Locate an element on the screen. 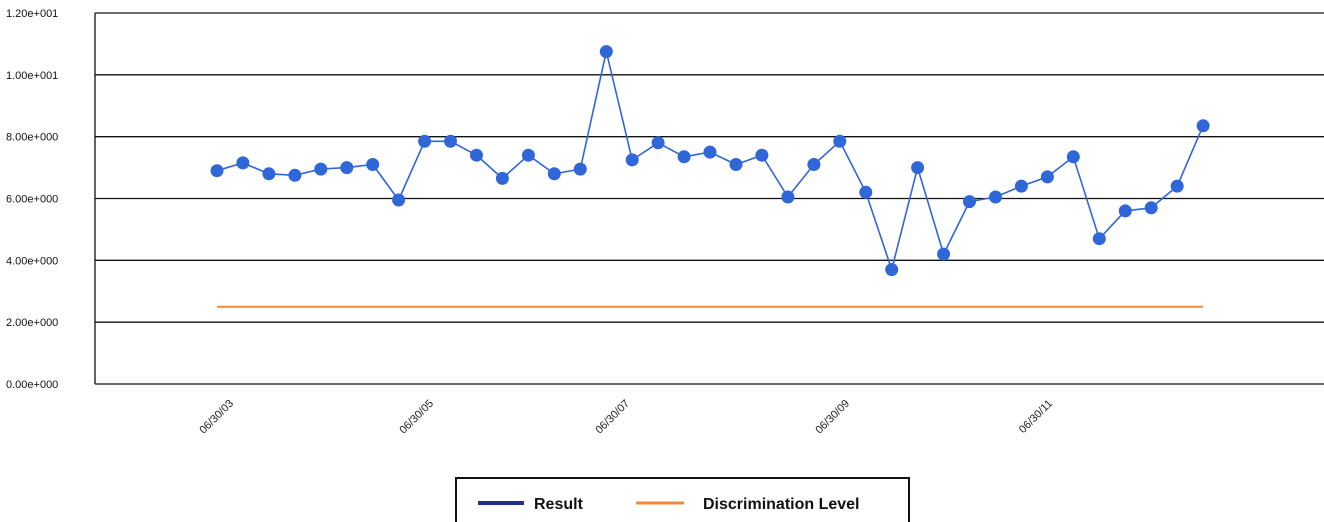  legend-label-discrimination-level: Discrimination Level is located at coordinates (781, 504).